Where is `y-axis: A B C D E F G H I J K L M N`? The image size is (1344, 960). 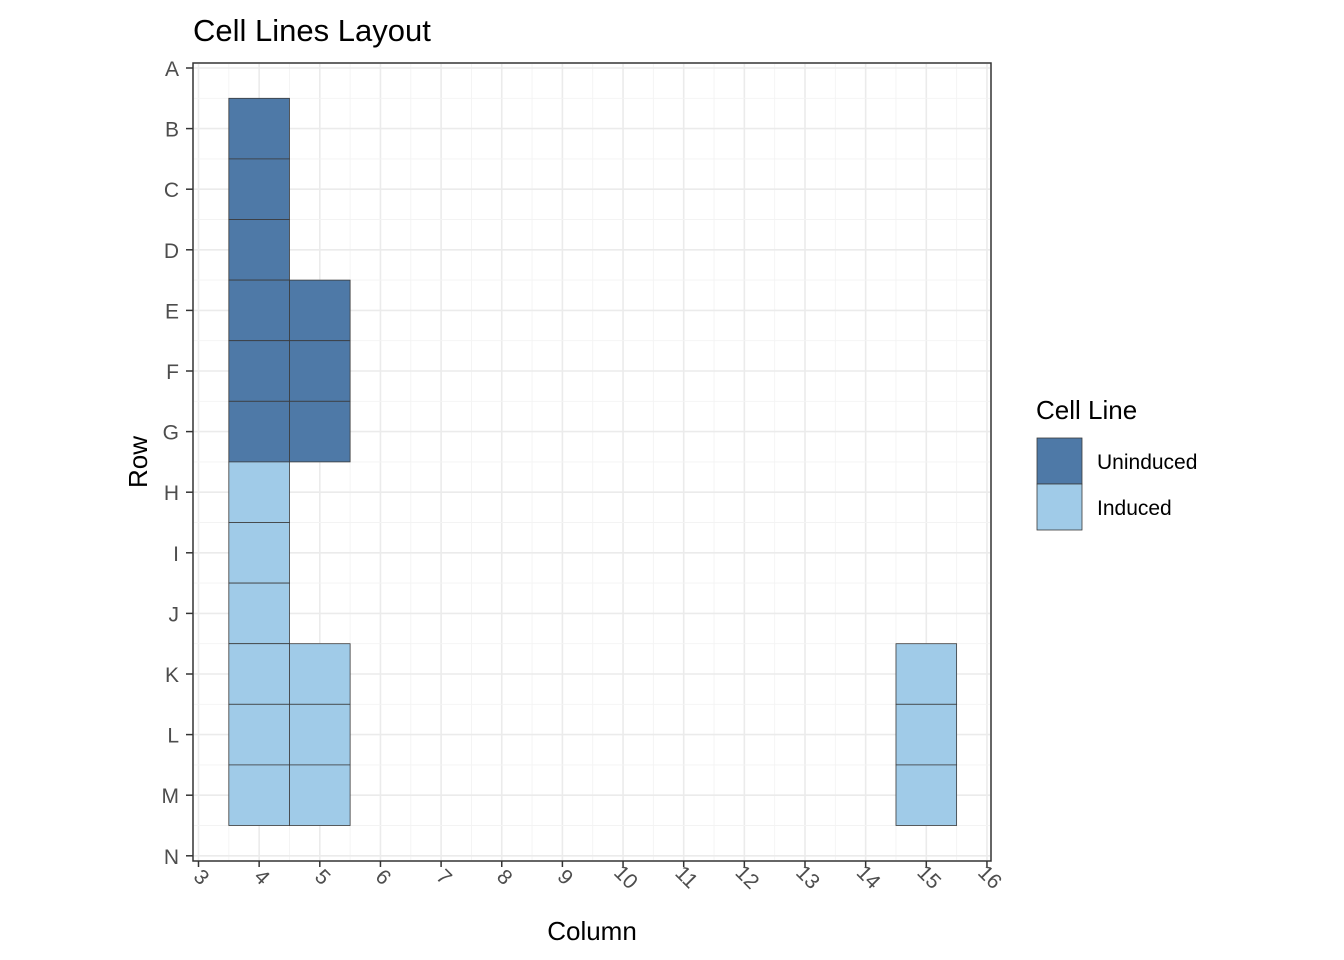
y-axis: A B C D E F G H I J K L M N is located at coordinates (177, 463).